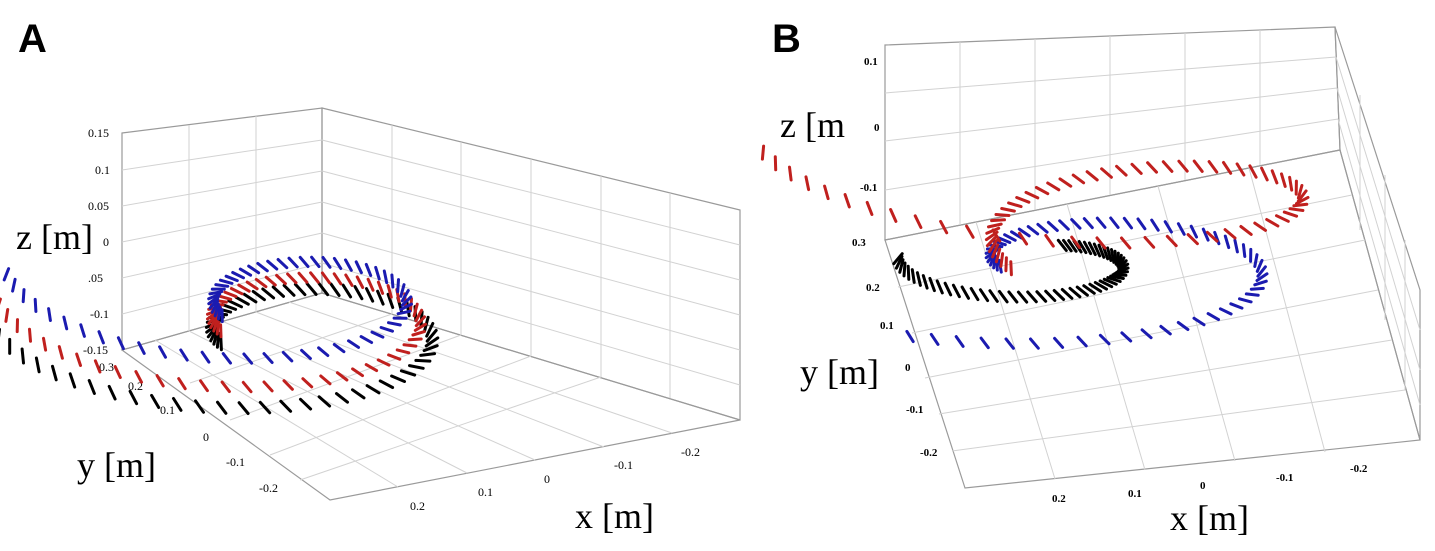  Describe the element at coordinates (1203, 486) in the screenshot. I see `b-x-tick: 0` at that location.